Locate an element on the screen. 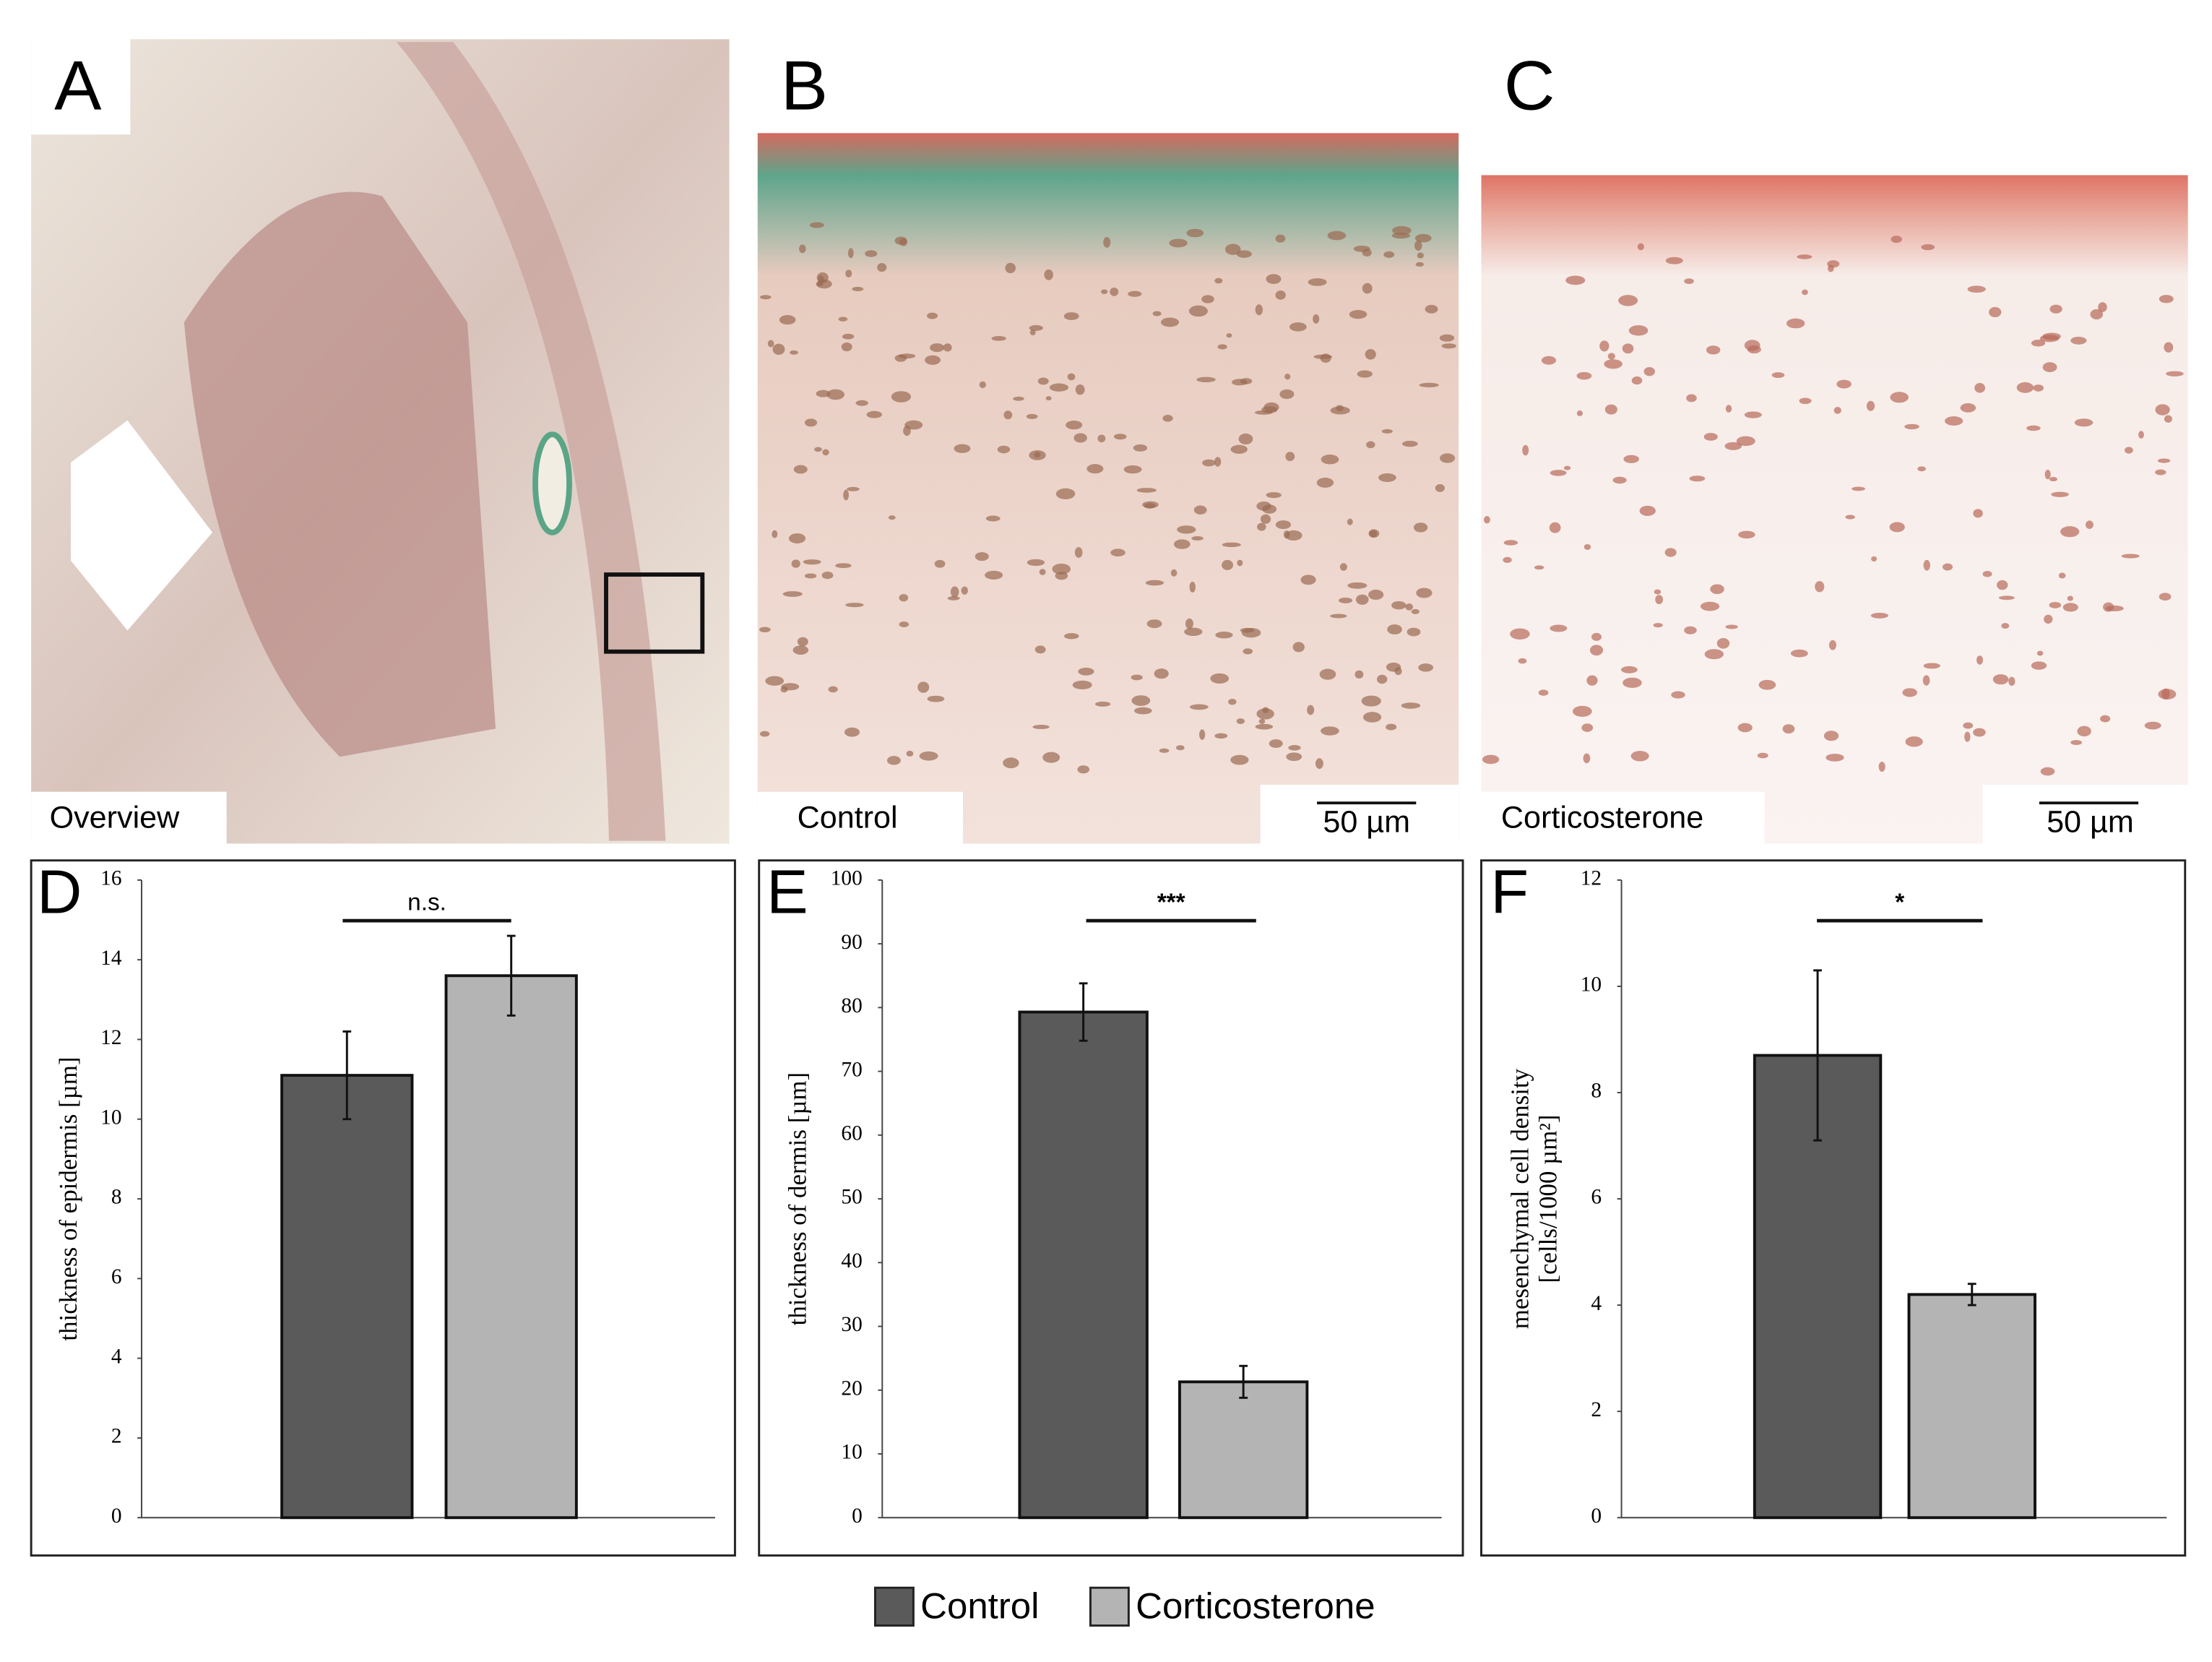 The image size is (2212, 1662). panel-letter: C is located at coordinates (1529, 85).